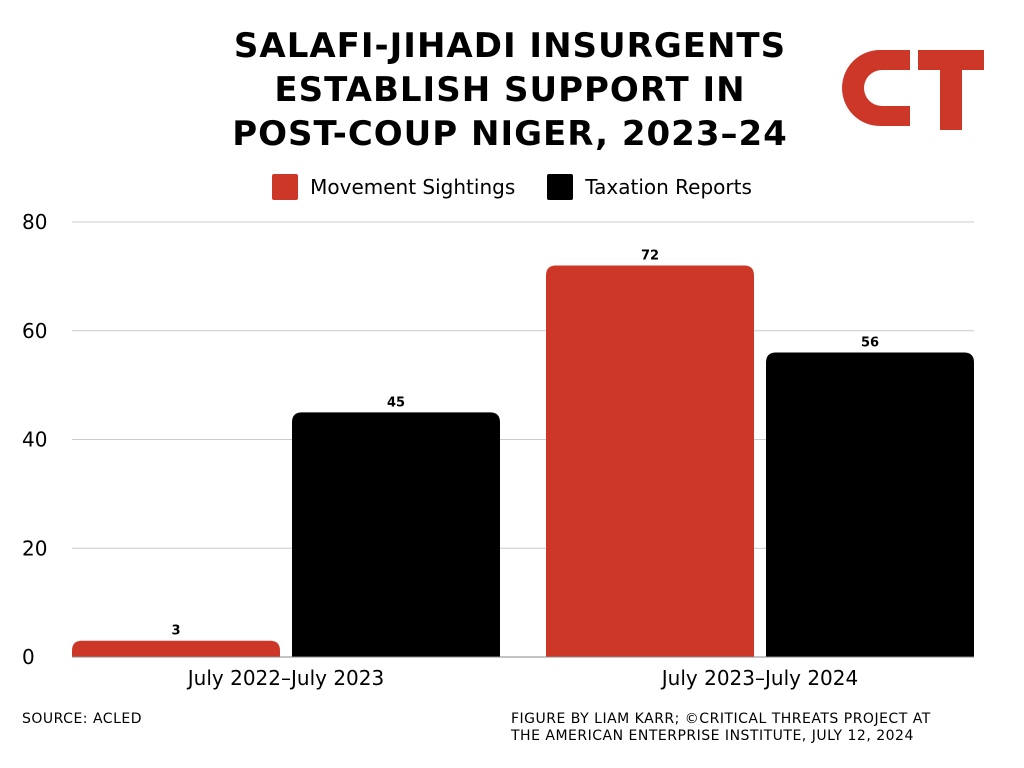 Image resolution: width=1024 pixels, height=768 pixels. Describe the element at coordinates (650, 256) in the screenshot. I see `data-label-movement-1: 72` at that location.